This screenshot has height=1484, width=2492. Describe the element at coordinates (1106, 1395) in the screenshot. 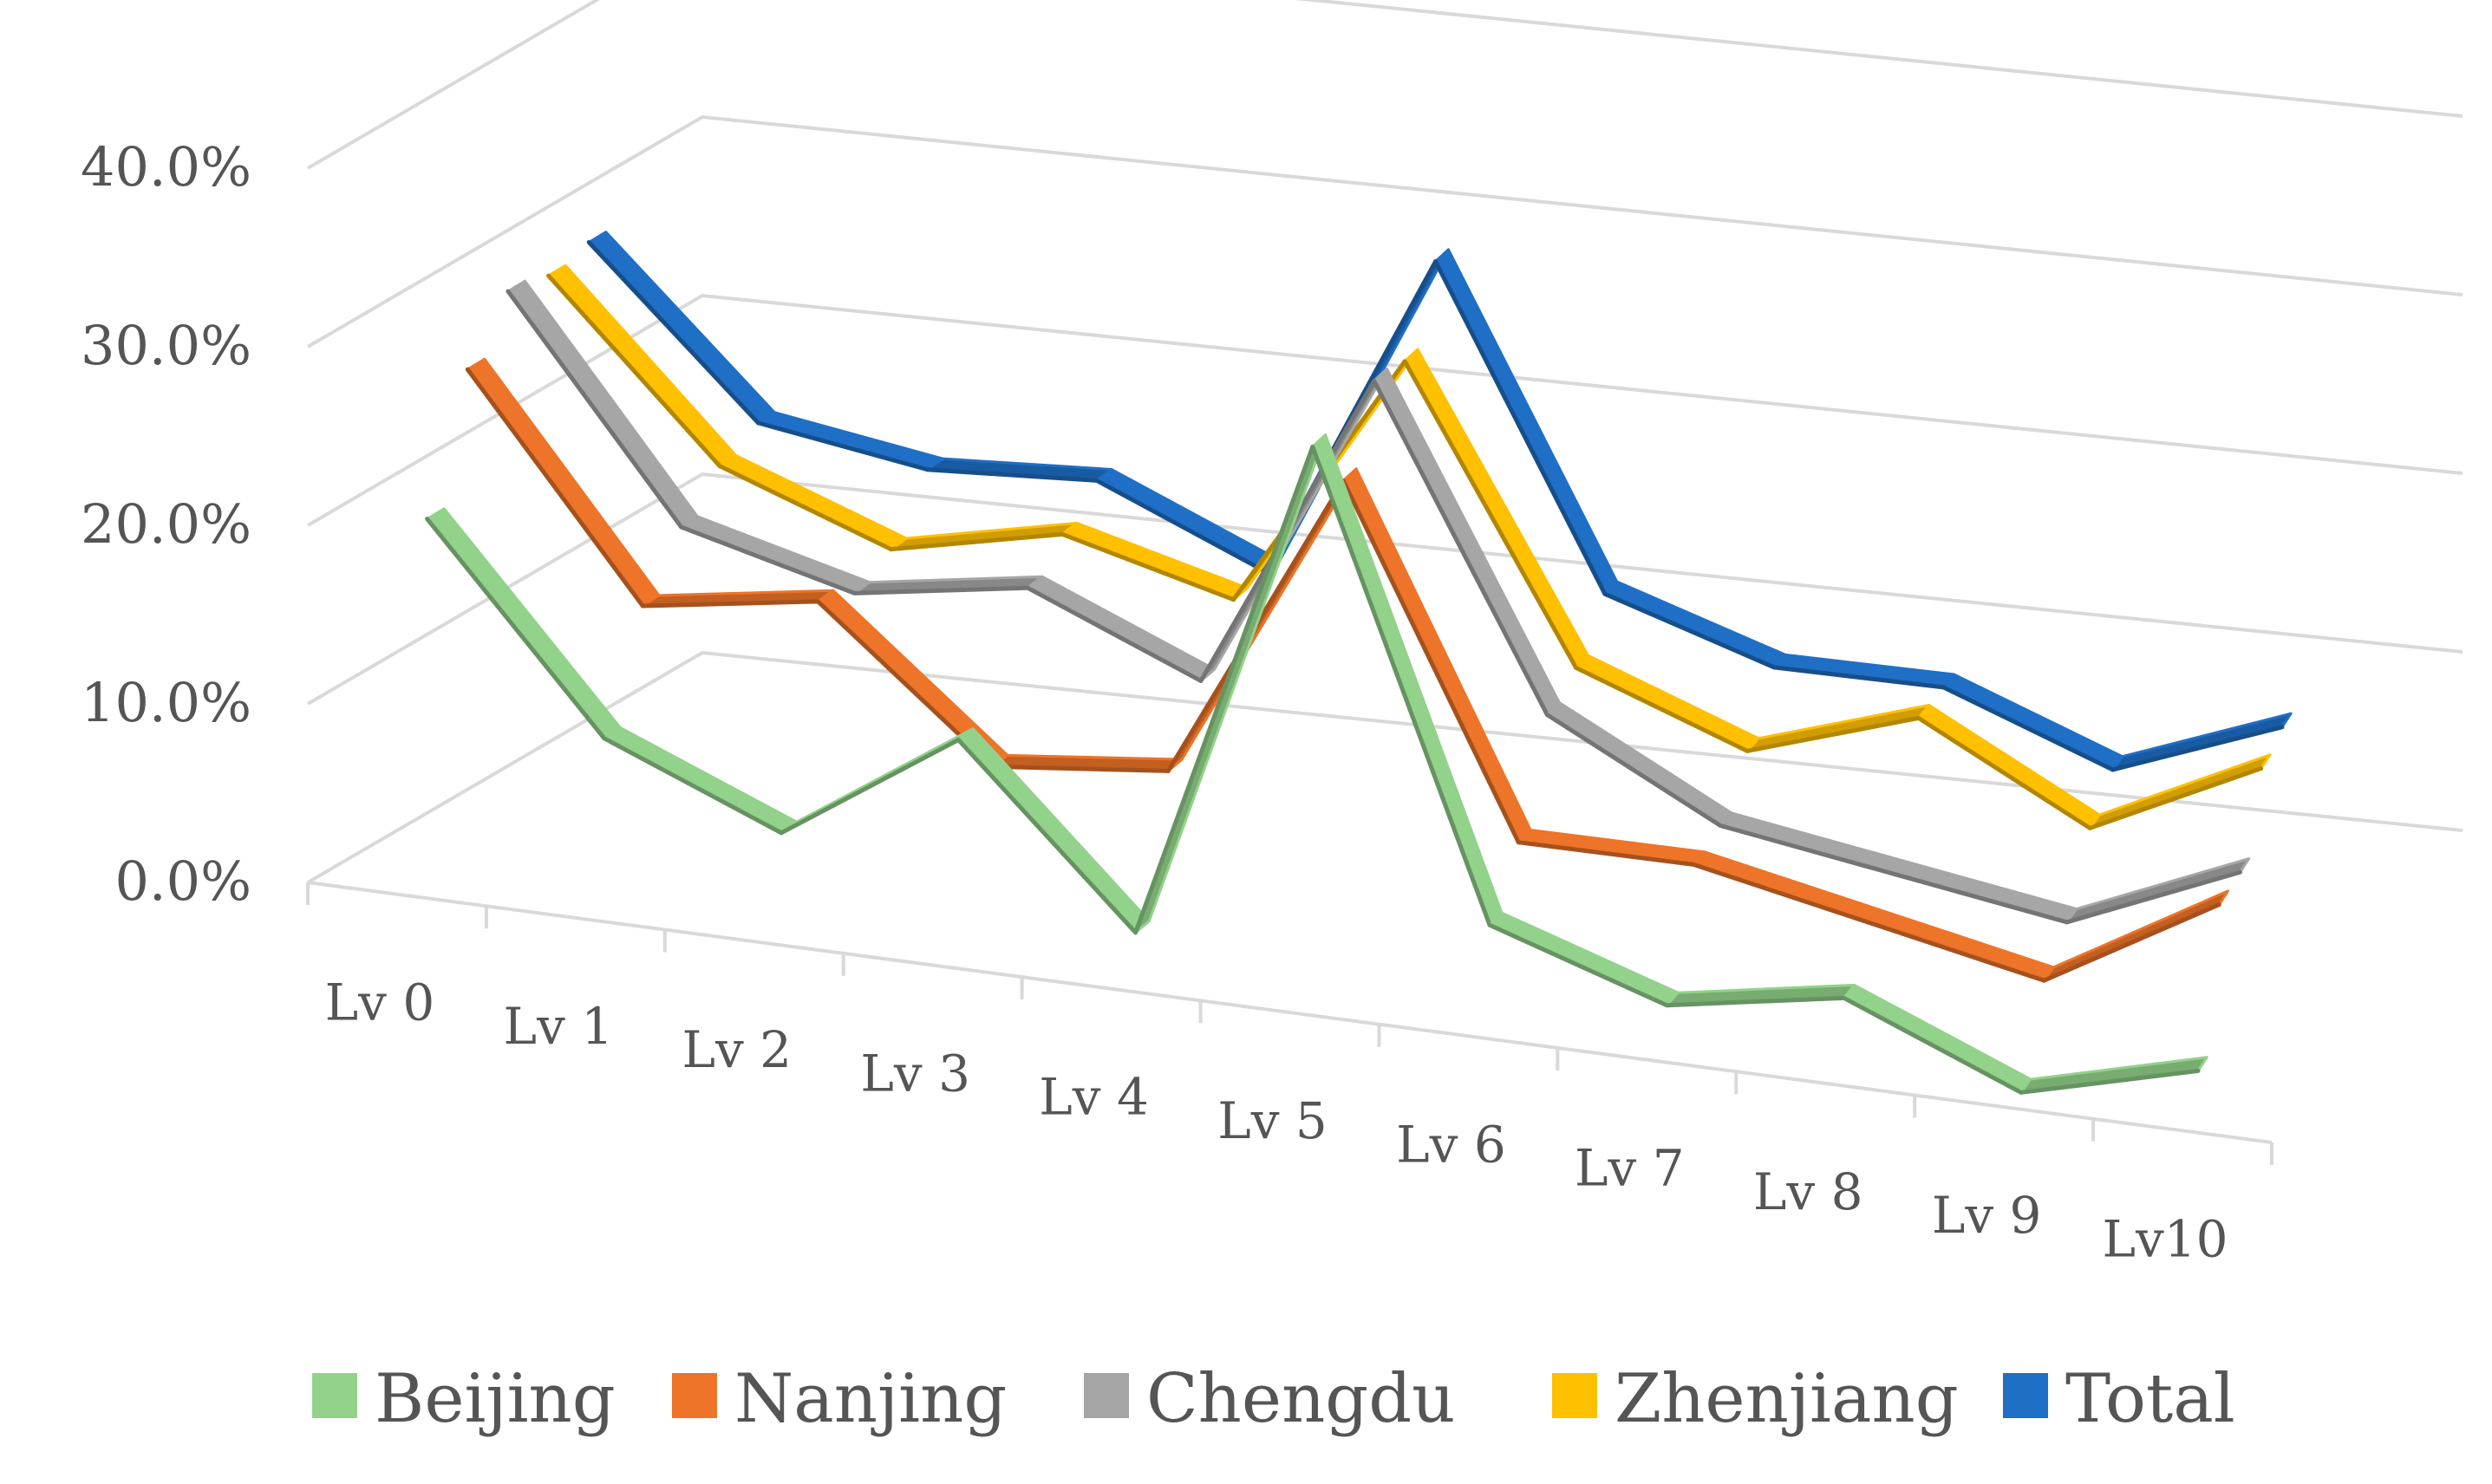

I see `legend-swatch-chengdu` at that location.